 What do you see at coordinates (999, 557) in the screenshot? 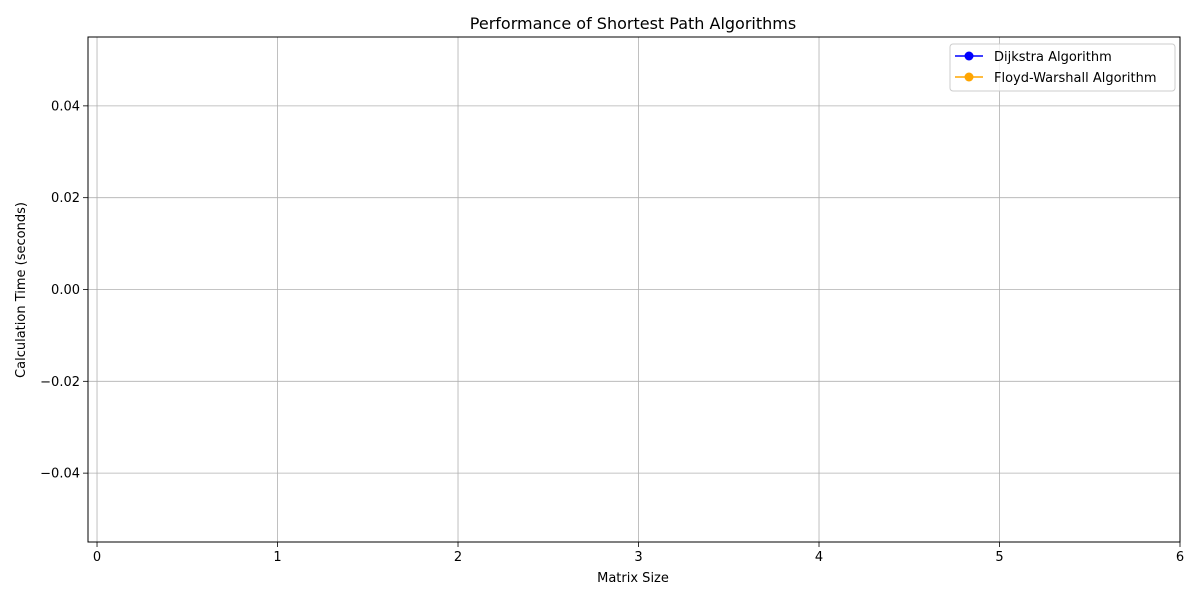
I see `x-tick-label: 5` at bounding box center [999, 557].